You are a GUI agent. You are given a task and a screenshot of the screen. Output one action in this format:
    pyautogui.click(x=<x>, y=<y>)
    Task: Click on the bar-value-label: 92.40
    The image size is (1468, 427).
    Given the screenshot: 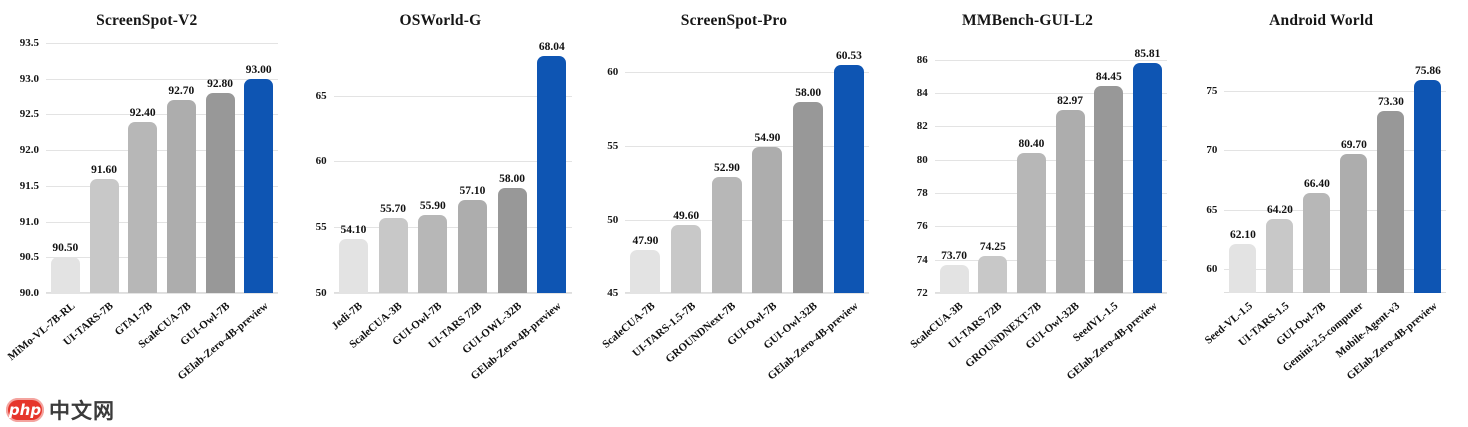 What is the action you would take?
    pyautogui.click(x=142, y=112)
    